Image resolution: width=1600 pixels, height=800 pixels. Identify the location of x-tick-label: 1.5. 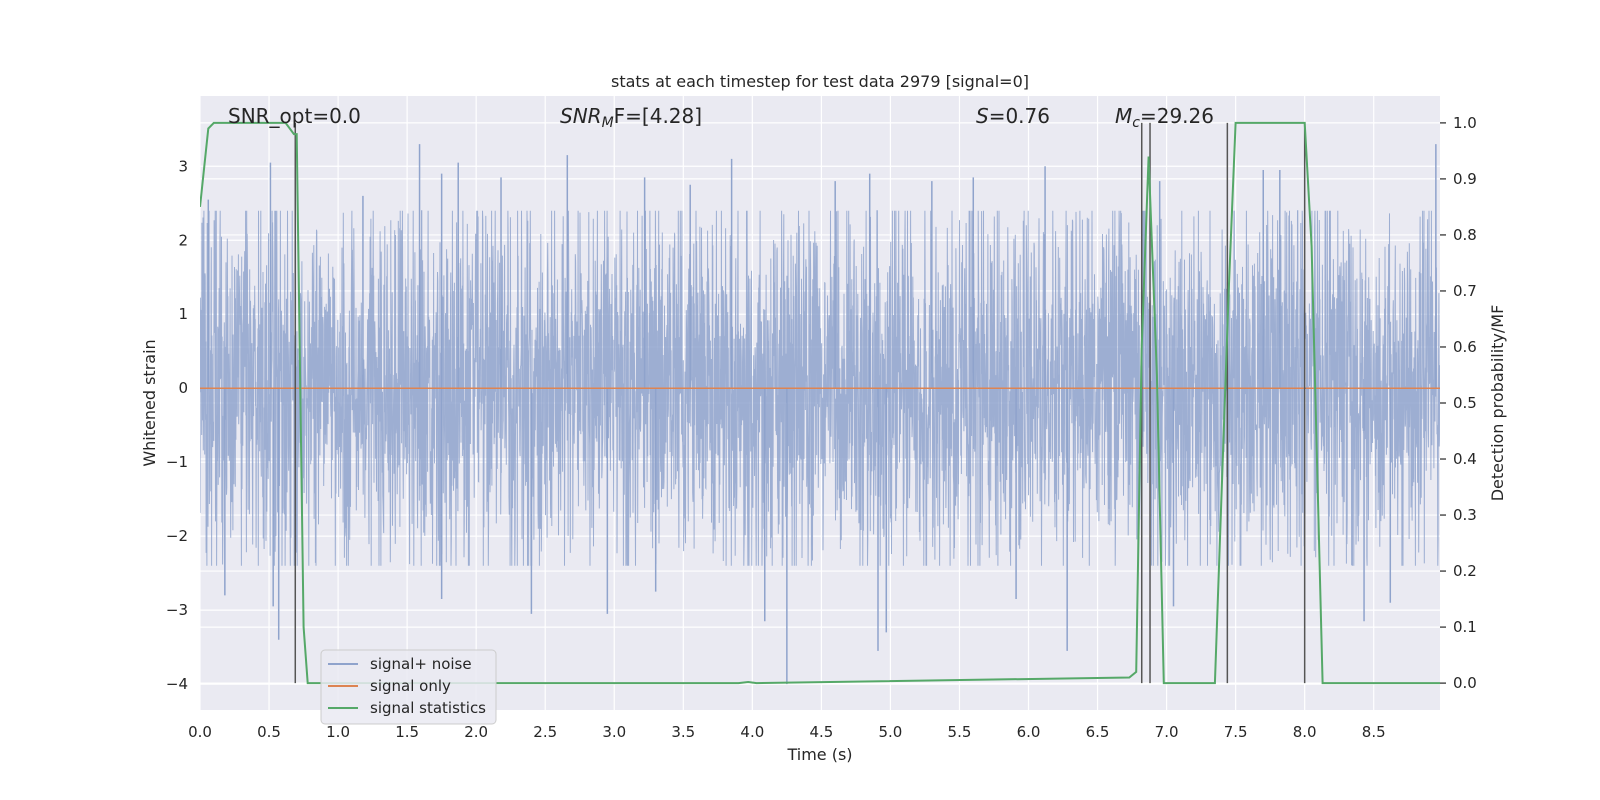
(407, 732).